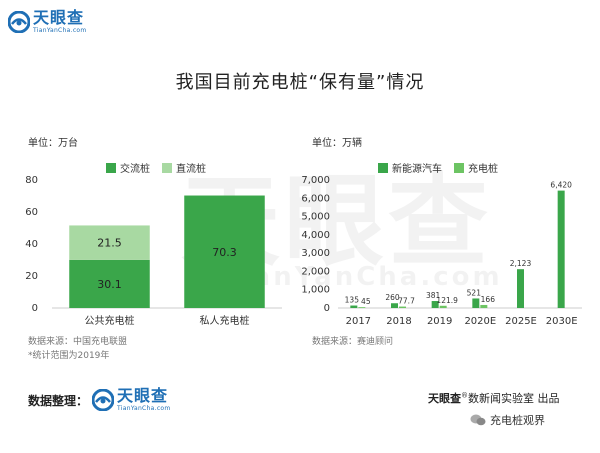 This screenshot has width=600, height=453. Describe the element at coordinates (474, 292) in the screenshot. I see `data-label: 521` at that location.